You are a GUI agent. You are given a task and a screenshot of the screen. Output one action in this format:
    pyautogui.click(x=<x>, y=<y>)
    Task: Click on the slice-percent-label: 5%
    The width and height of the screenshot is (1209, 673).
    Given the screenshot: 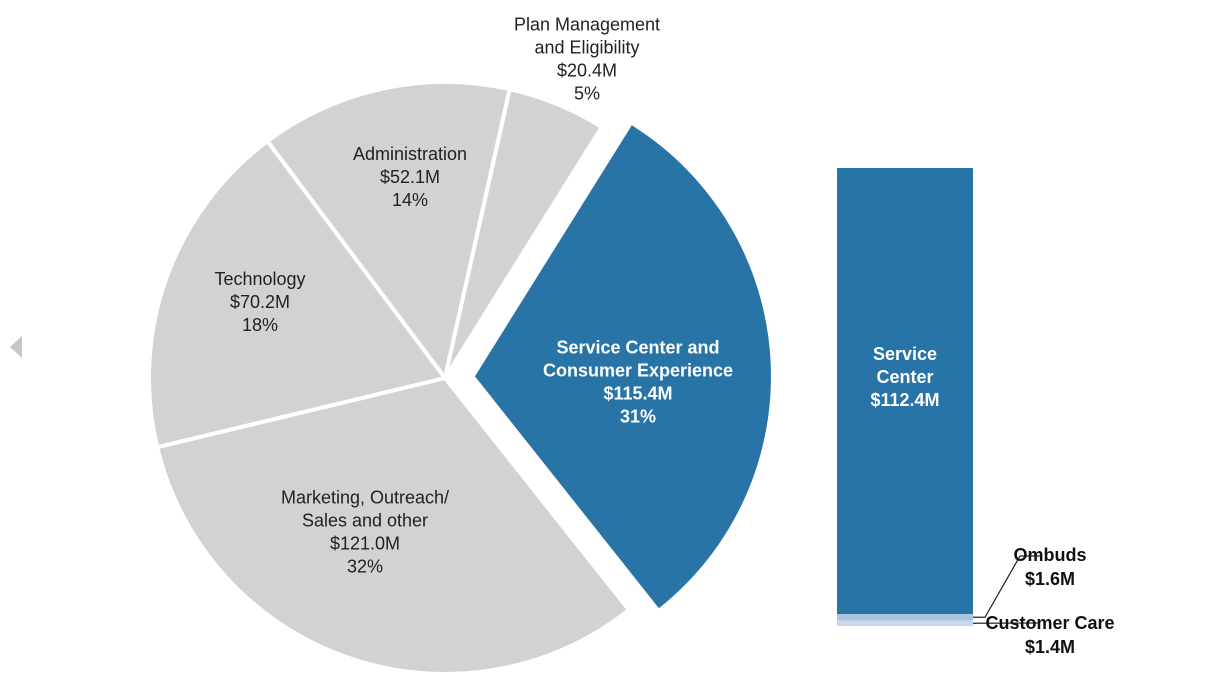 What is the action you would take?
    pyautogui.click(x=587, y=93)
    